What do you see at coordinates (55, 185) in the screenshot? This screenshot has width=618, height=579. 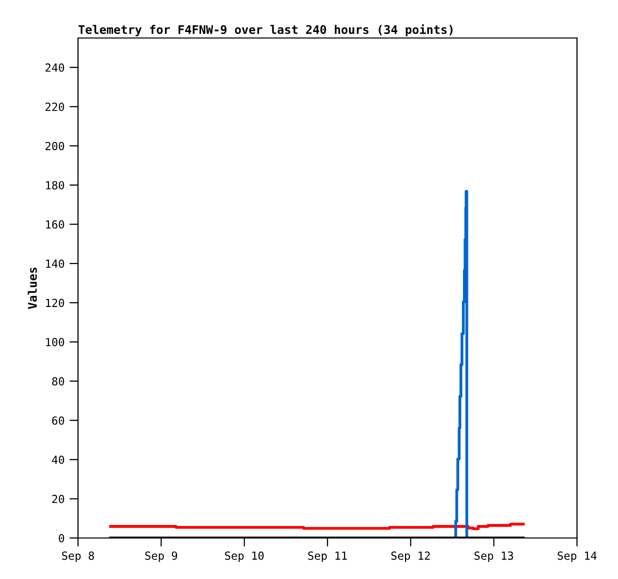 I see `y-tick-label: 180` at bounding box center [55, 185].